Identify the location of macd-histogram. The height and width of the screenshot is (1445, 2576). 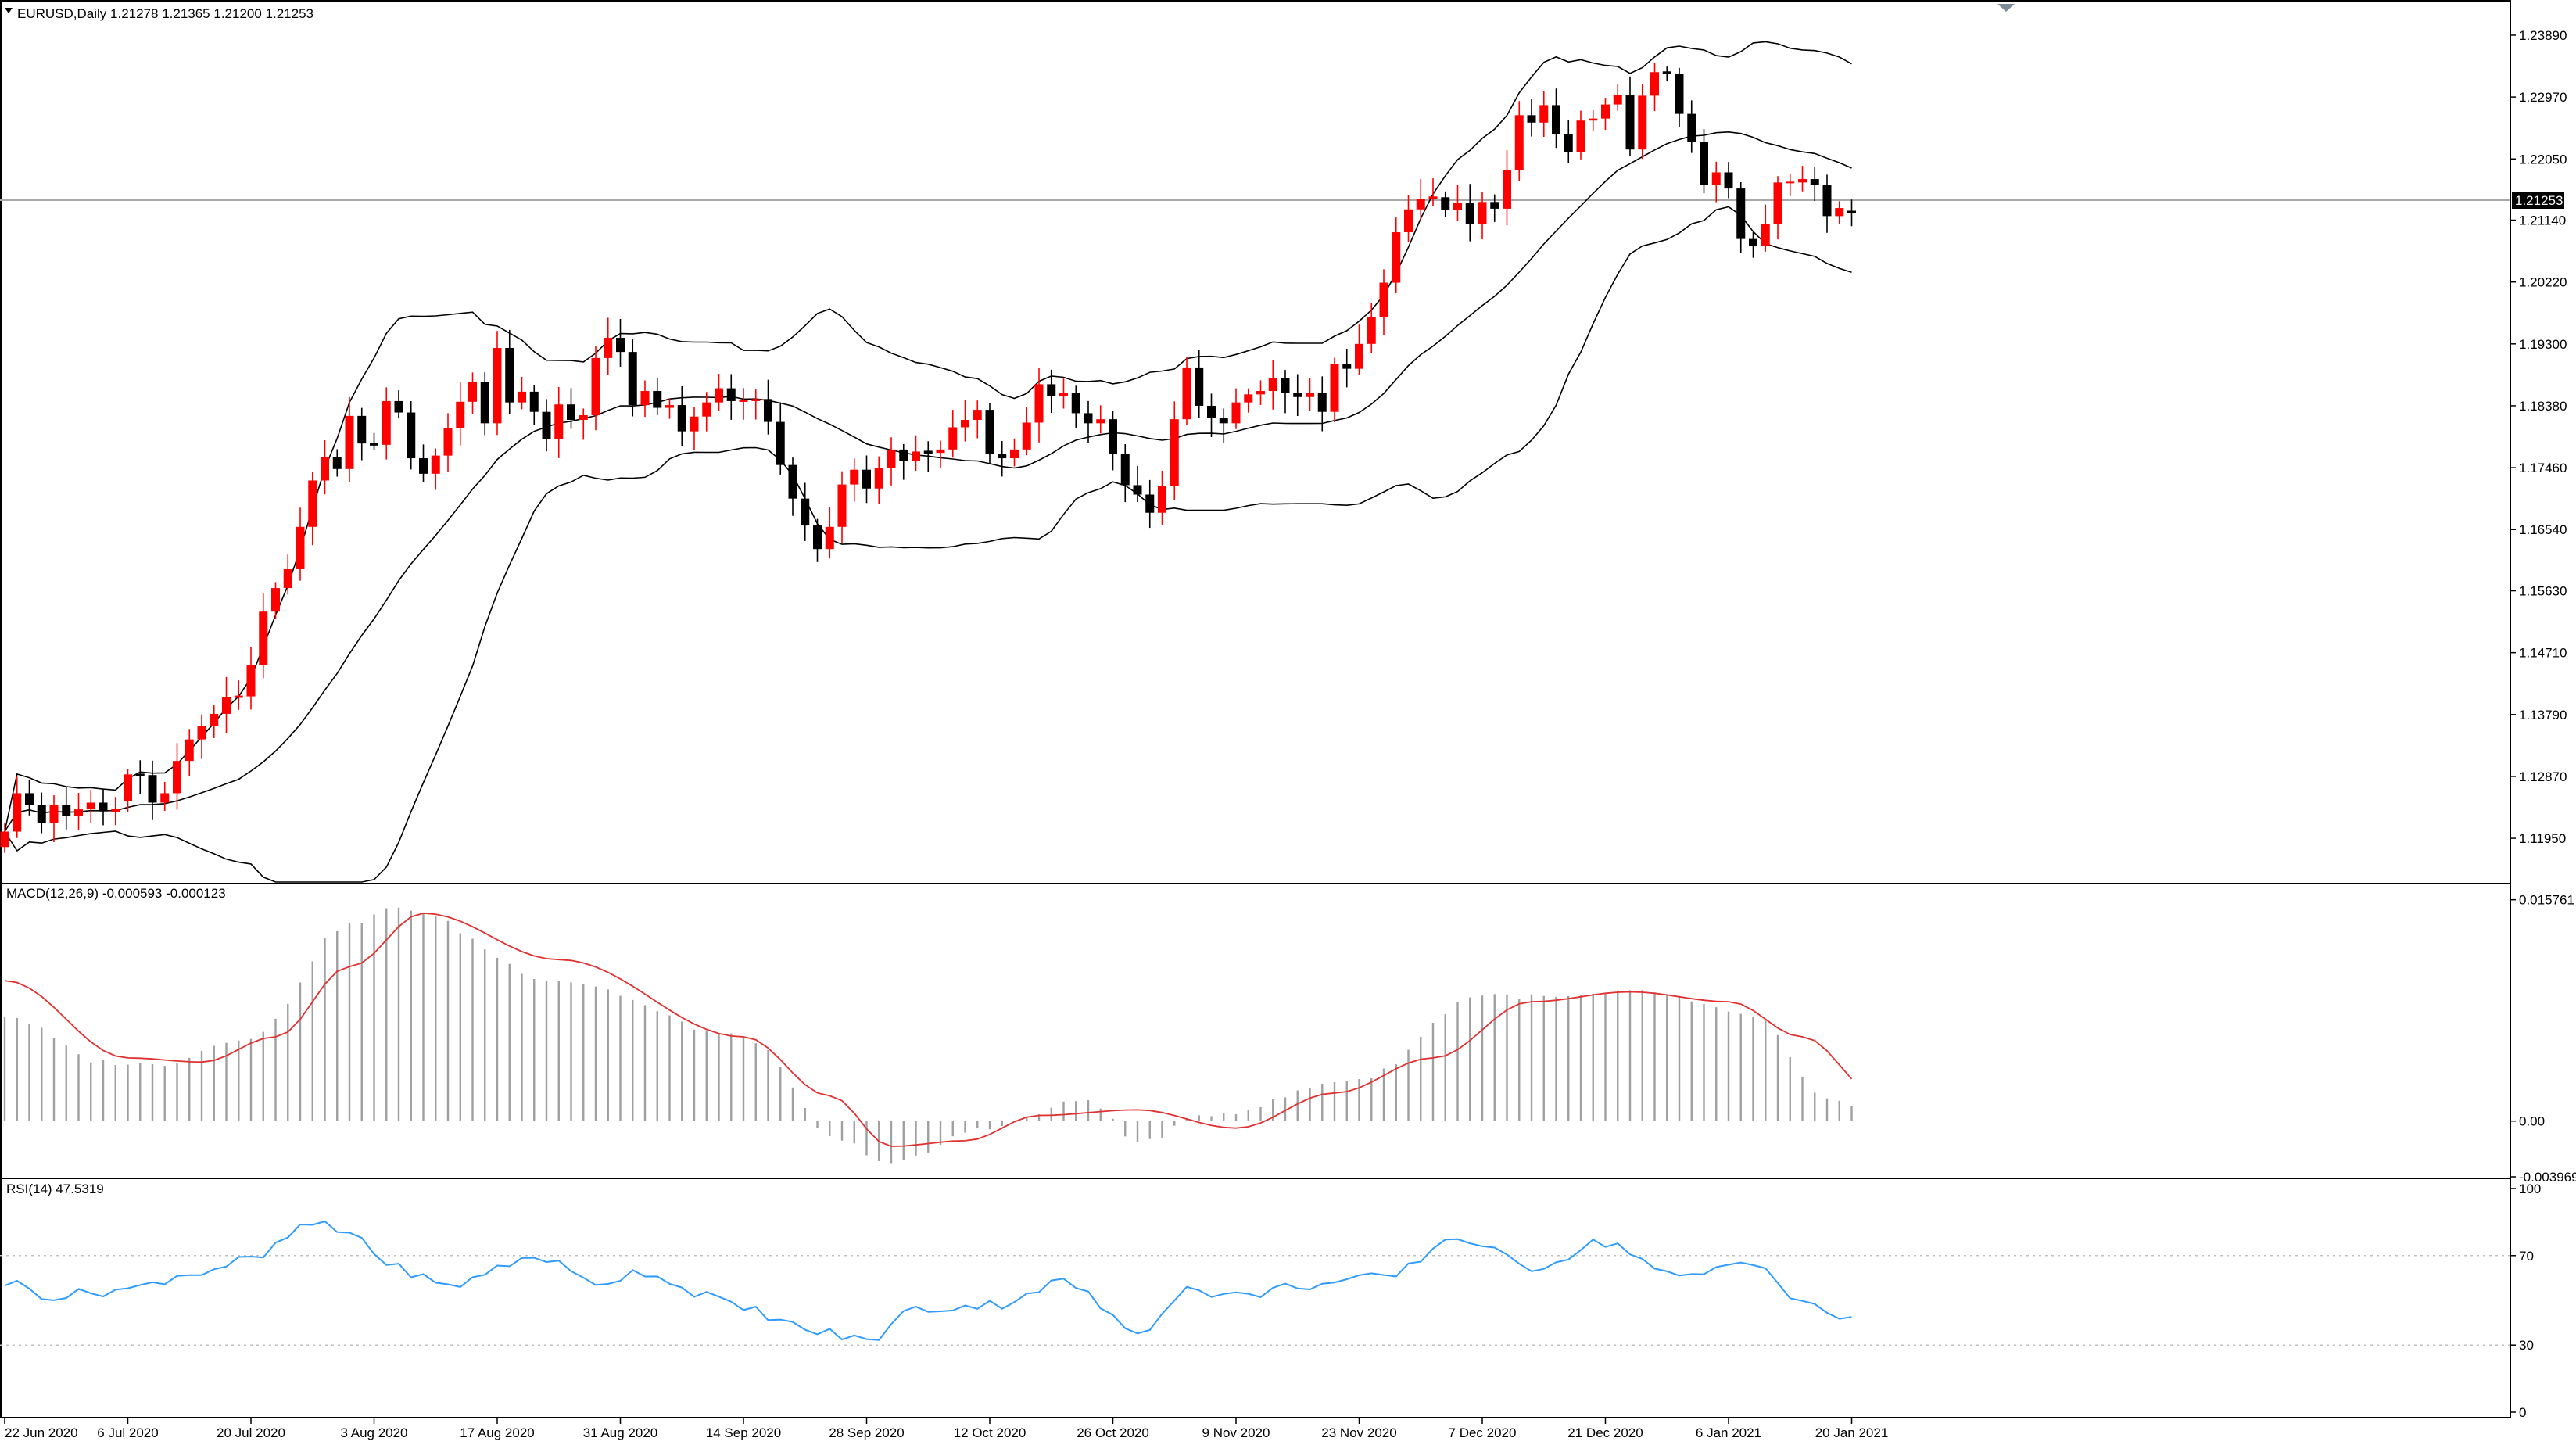
(928, 1035).